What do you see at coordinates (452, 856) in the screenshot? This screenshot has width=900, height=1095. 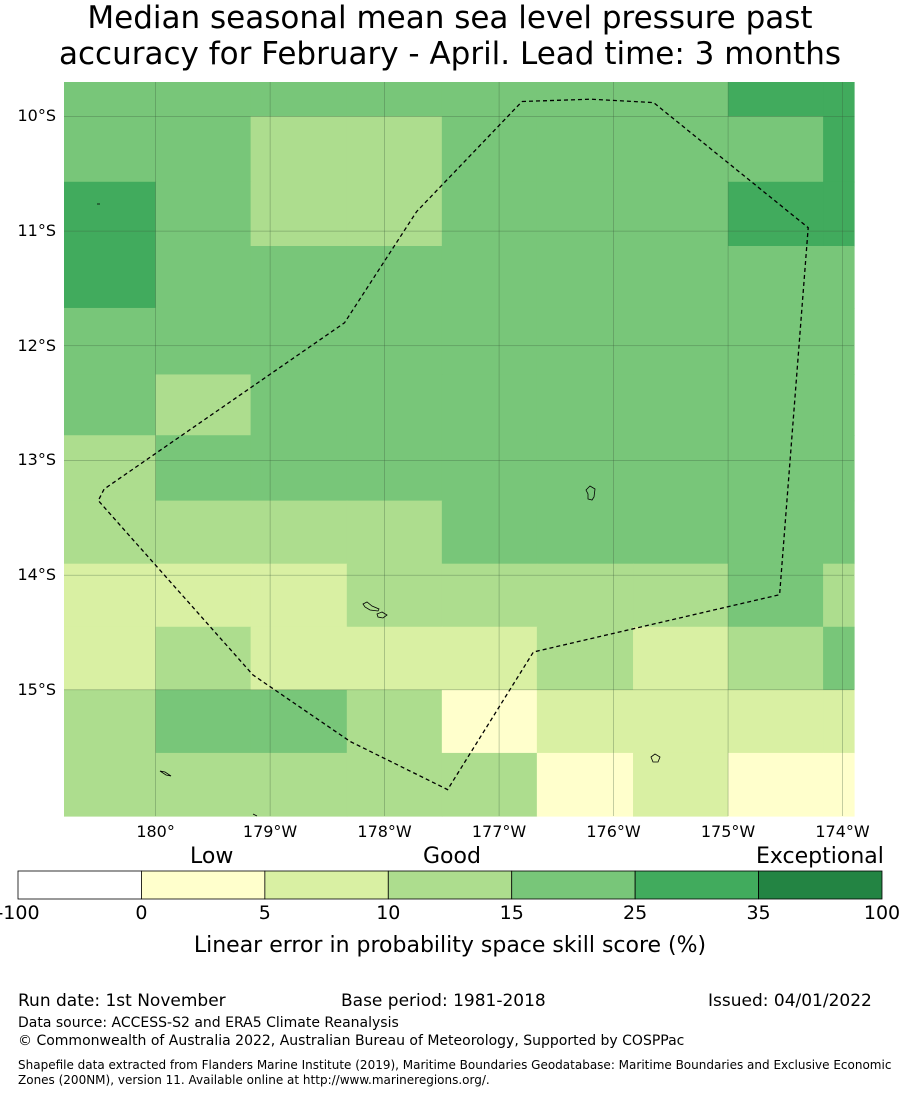 I see `colorbar-word-good: Good` at bounding box center [452, 856].